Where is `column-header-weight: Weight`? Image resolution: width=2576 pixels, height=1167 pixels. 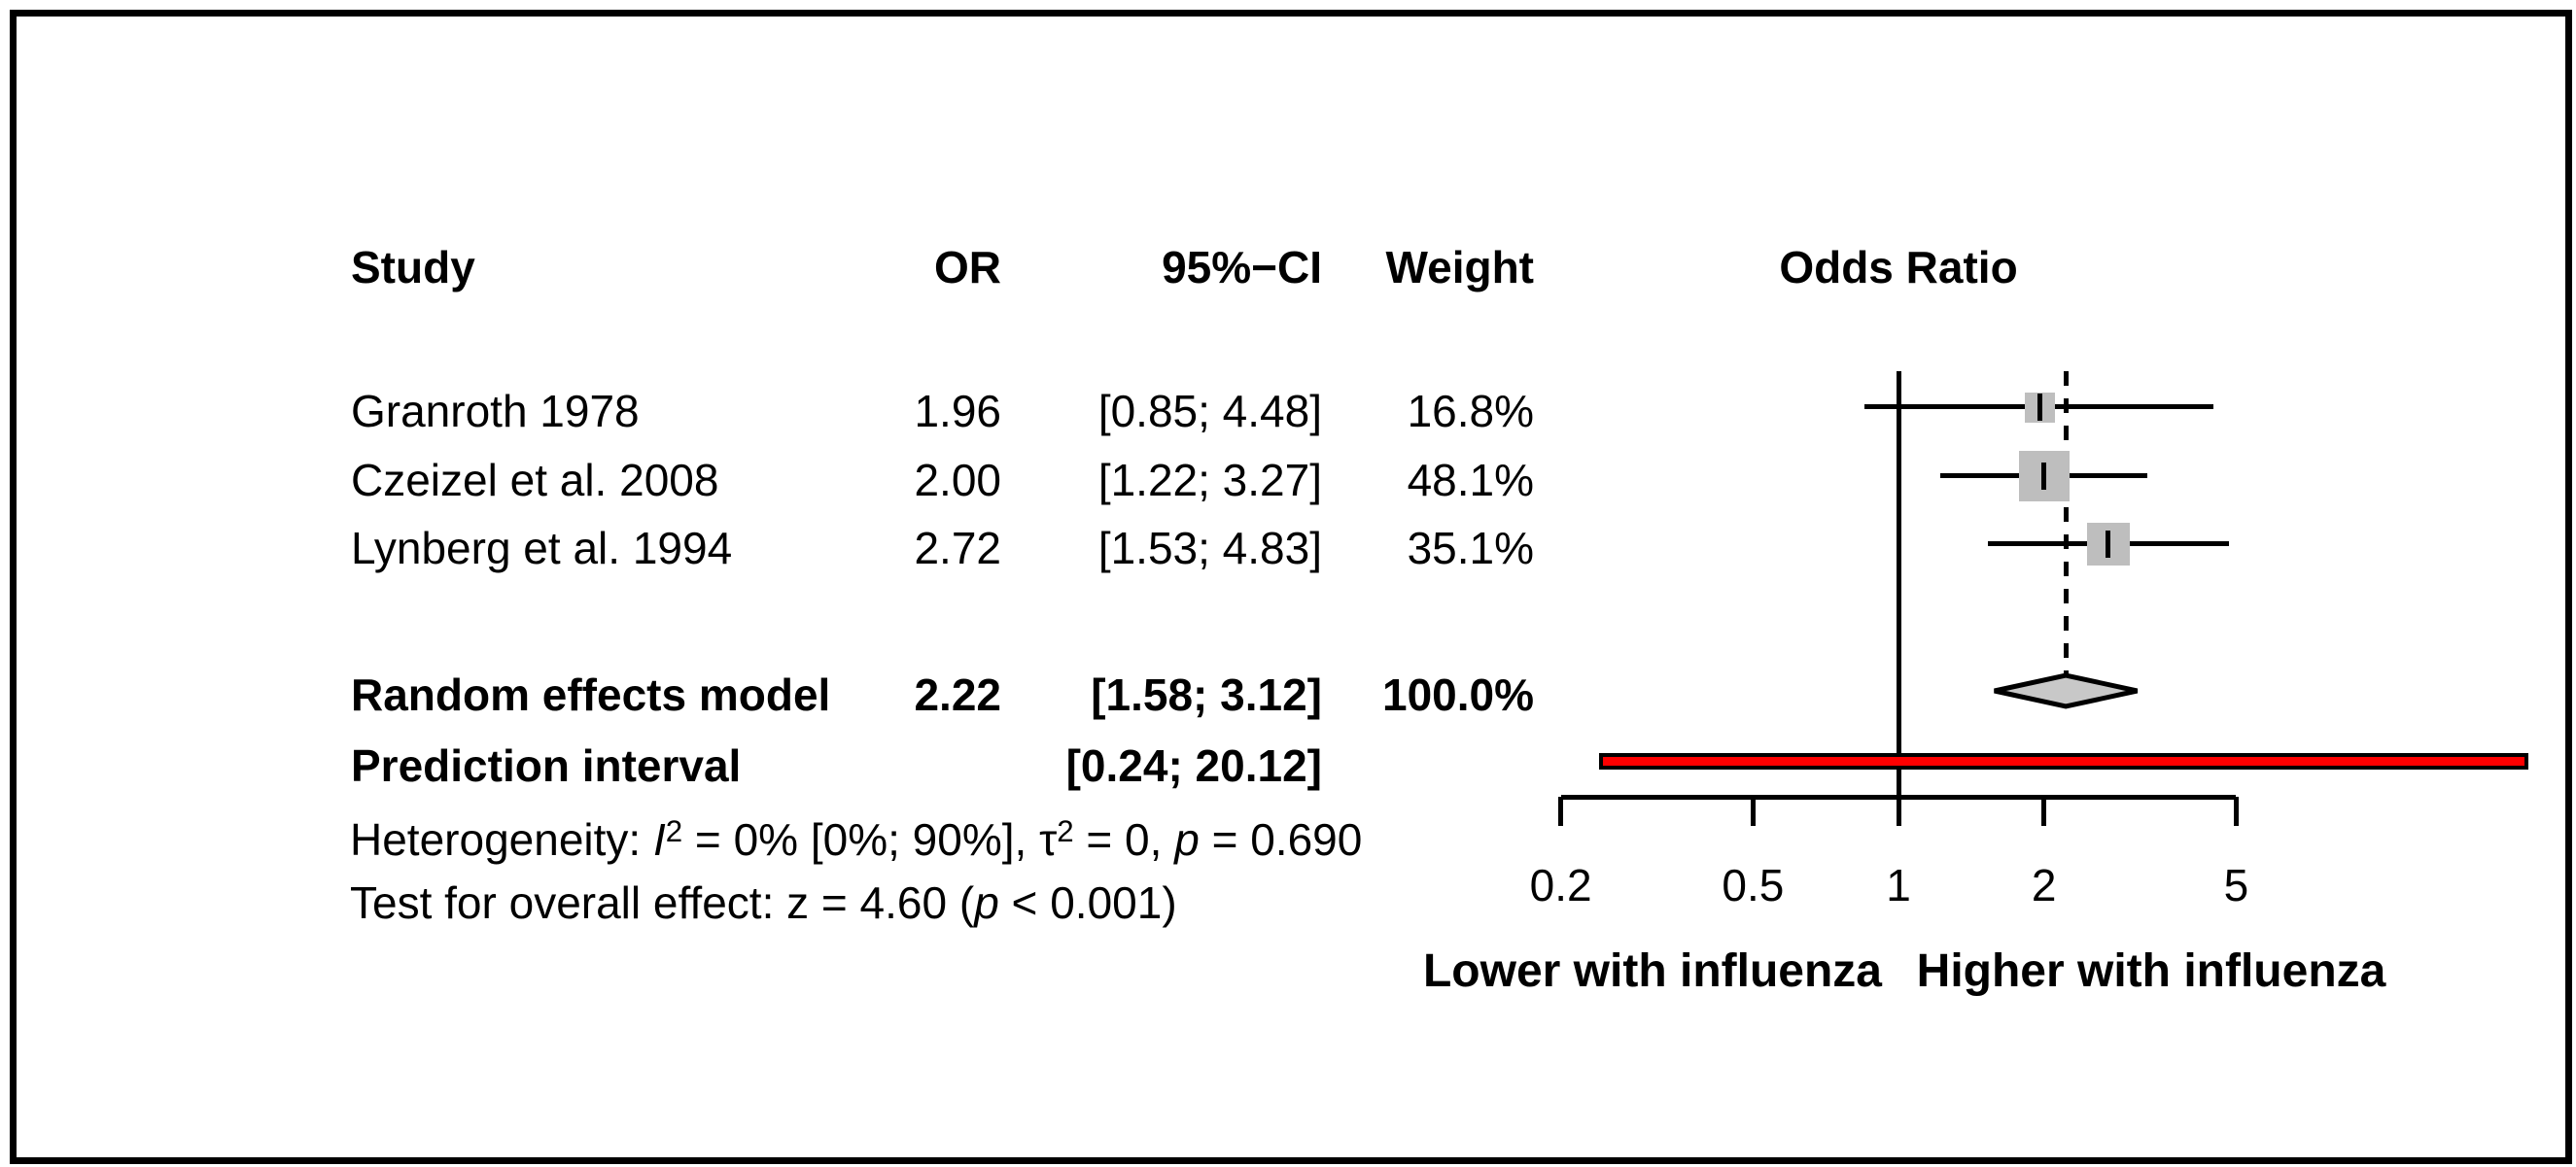 column-header-weight: Weight is located at coordinates (1459, 267).